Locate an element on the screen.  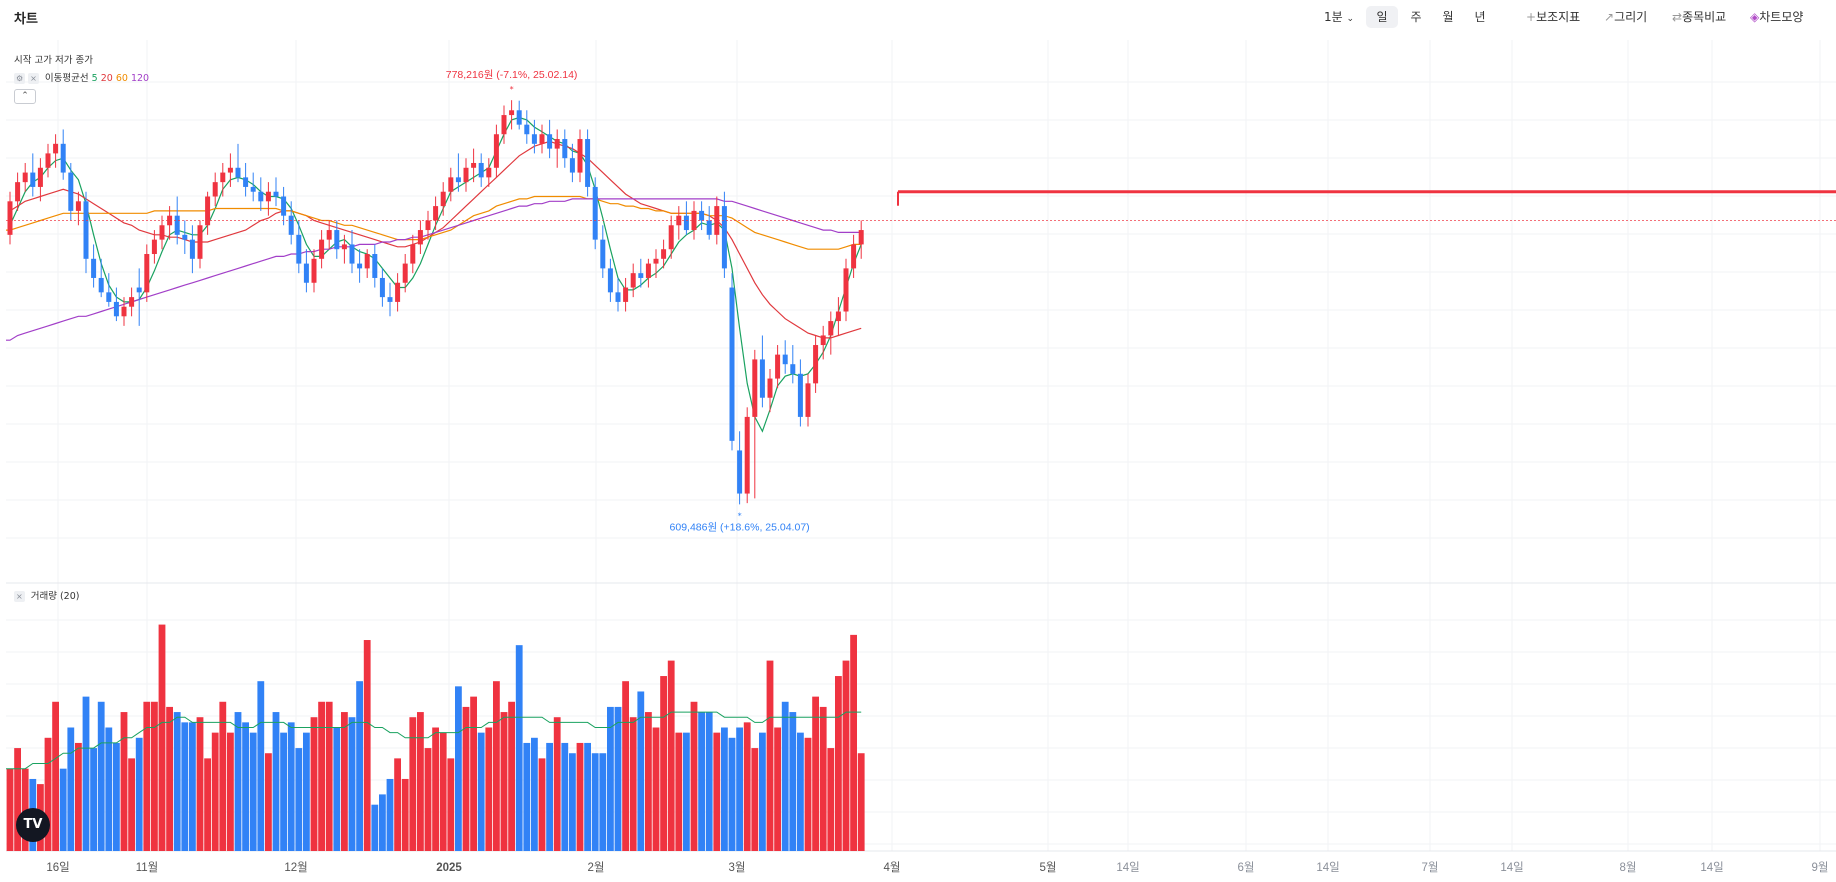
tab-month: 월 is located at coordinates (1448, 17).